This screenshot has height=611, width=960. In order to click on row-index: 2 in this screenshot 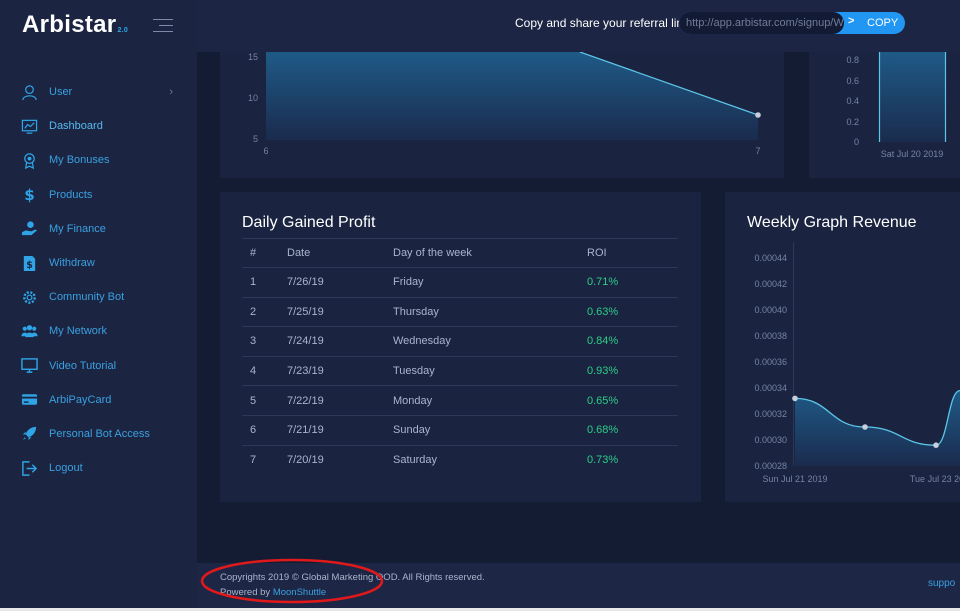, I will do `click(264, 312)`.